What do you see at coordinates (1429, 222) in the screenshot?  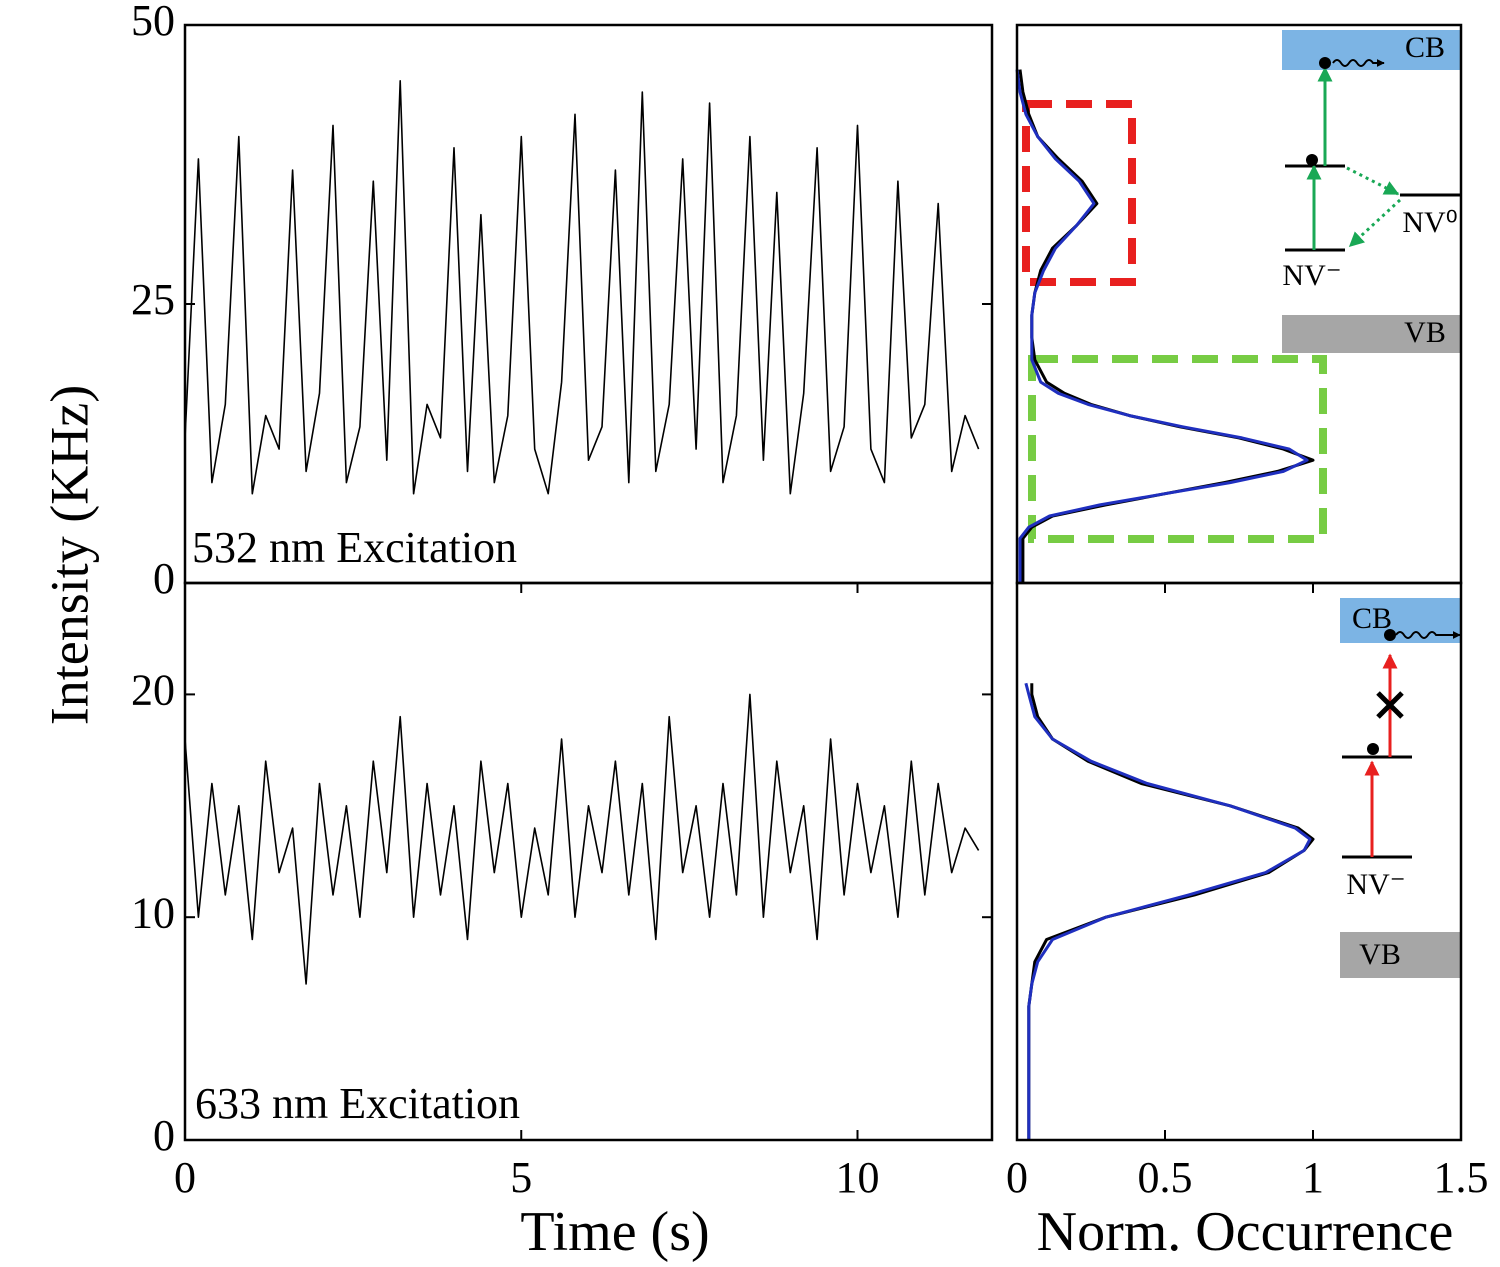 I see `level-label: NV⁰` at bounding box center [1429, 222].